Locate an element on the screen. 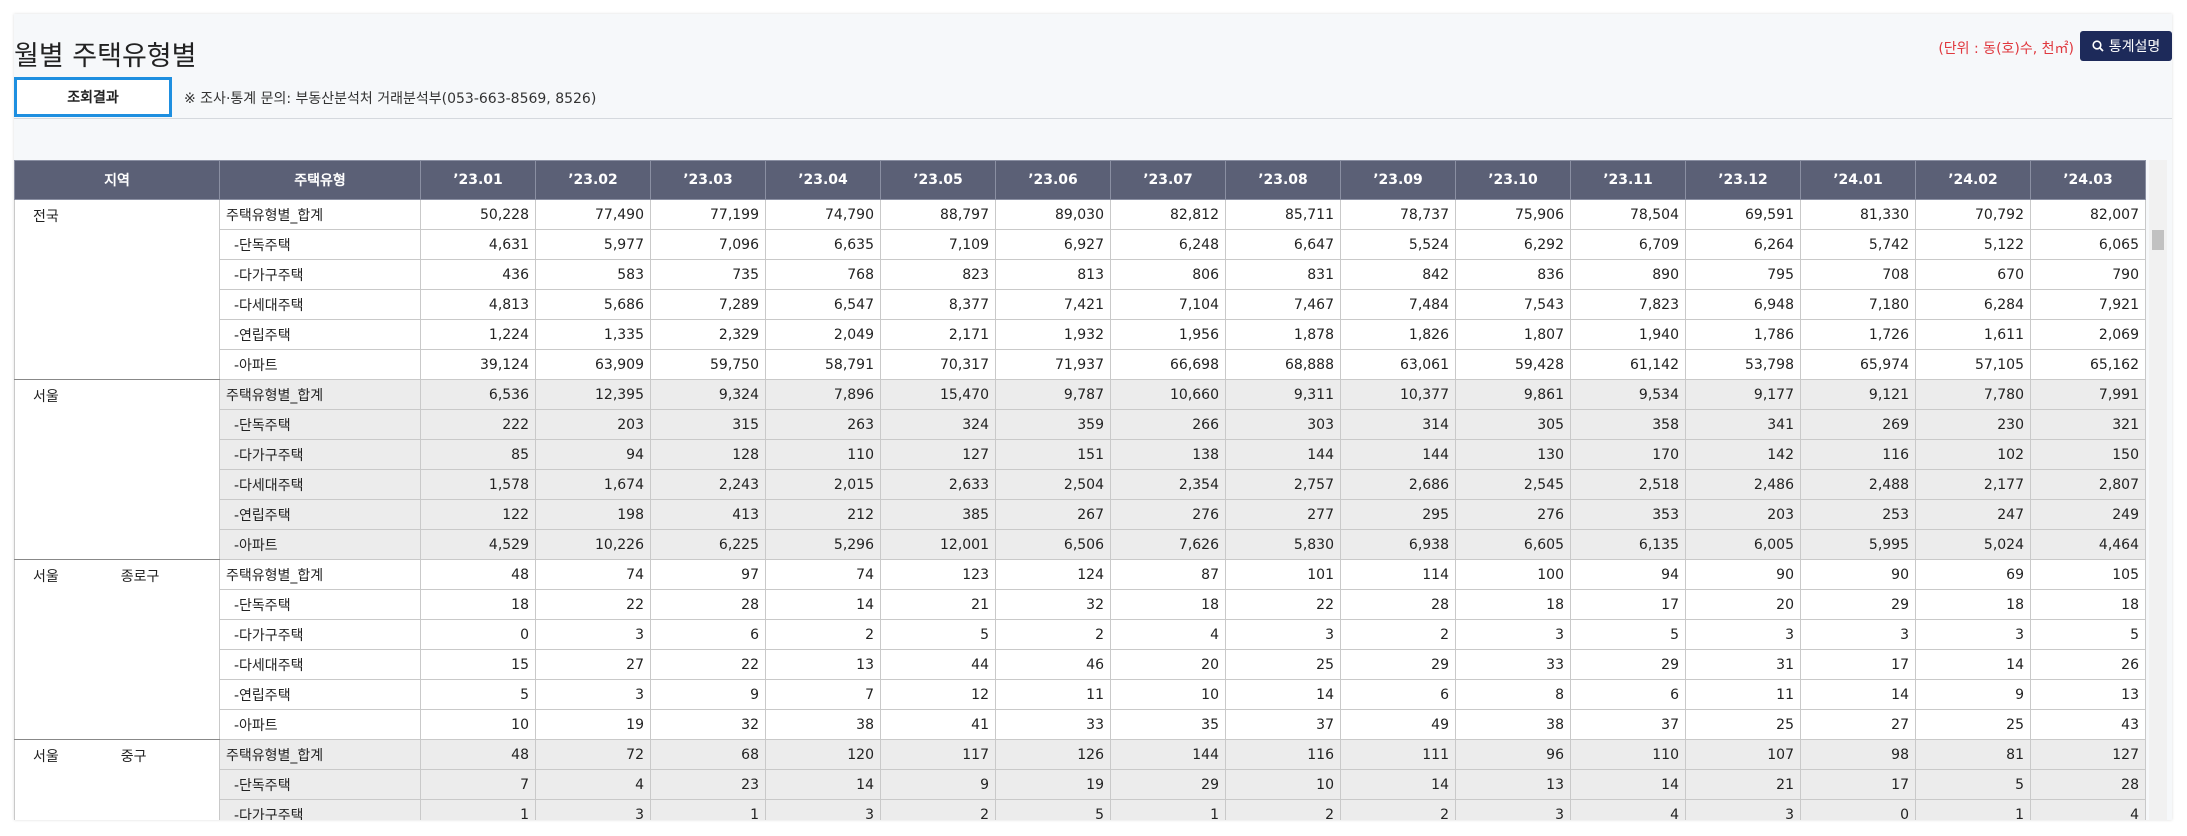  value-cell: 90 is located at coordinates (1743, 574).